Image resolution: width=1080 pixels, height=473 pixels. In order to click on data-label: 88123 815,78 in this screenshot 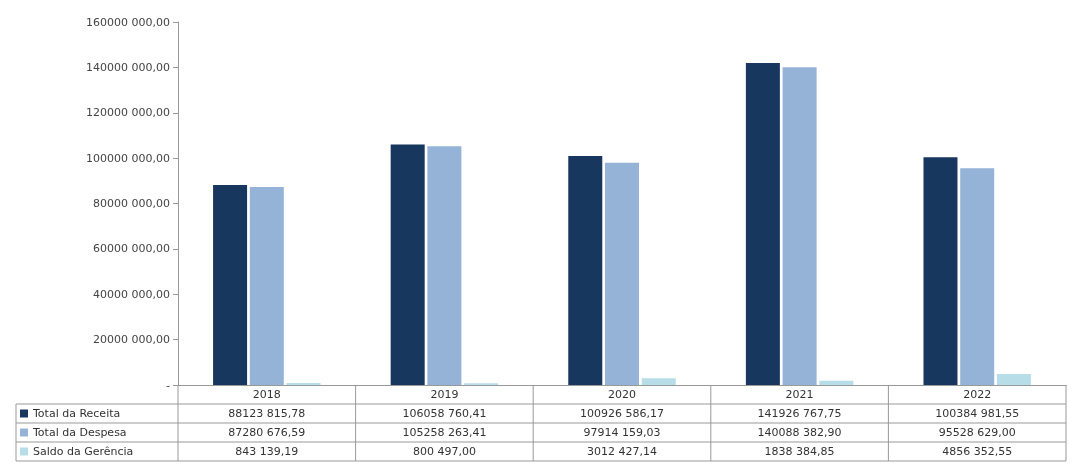, I will do `click(267, 413)`.